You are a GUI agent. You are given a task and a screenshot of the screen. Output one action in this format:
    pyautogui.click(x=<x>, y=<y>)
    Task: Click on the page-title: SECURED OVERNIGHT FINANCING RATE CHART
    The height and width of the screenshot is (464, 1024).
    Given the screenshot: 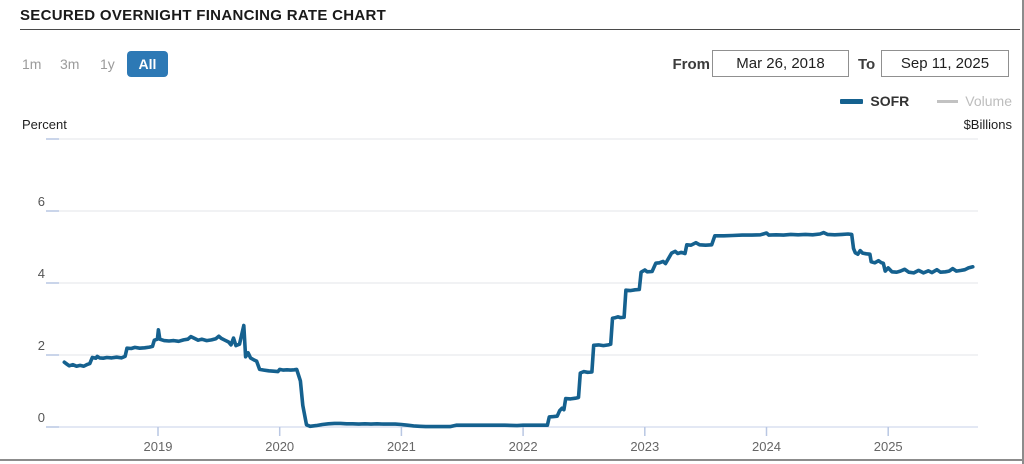 What is the action you would take?
    pyautogui.click(x=203, y=15)
    